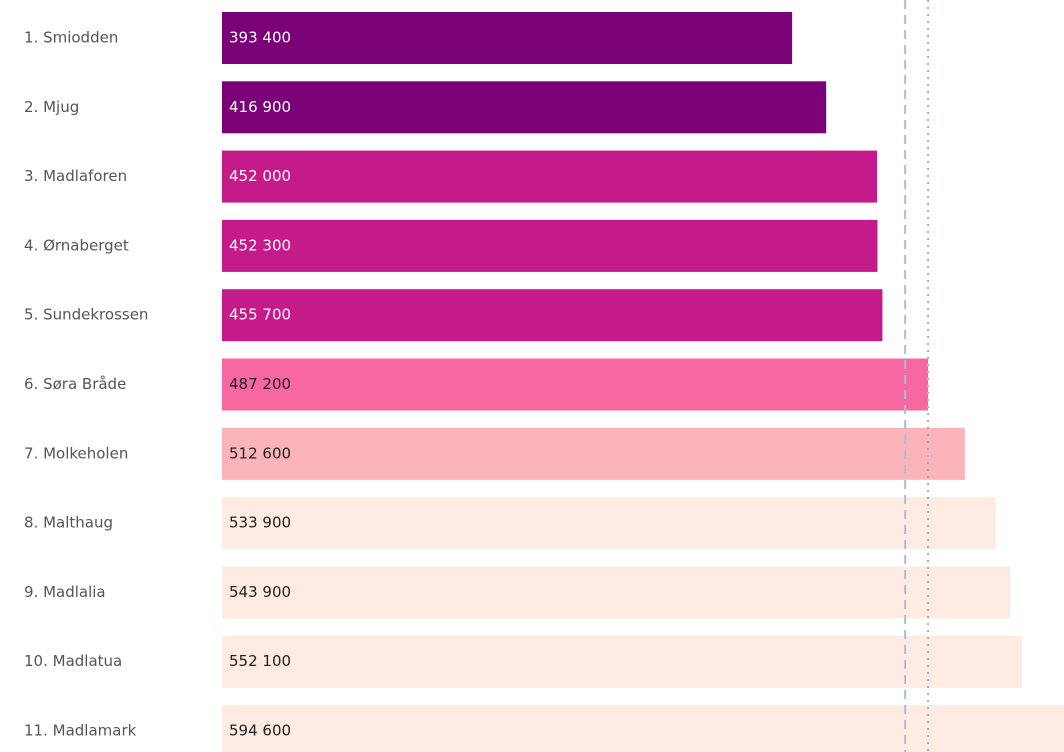 This screenshot has height=752, width=1064. What do you see at coordinates (260, 315) in the screenshot?
I see `value-label: 455 700` at bounding box center [260, 315].